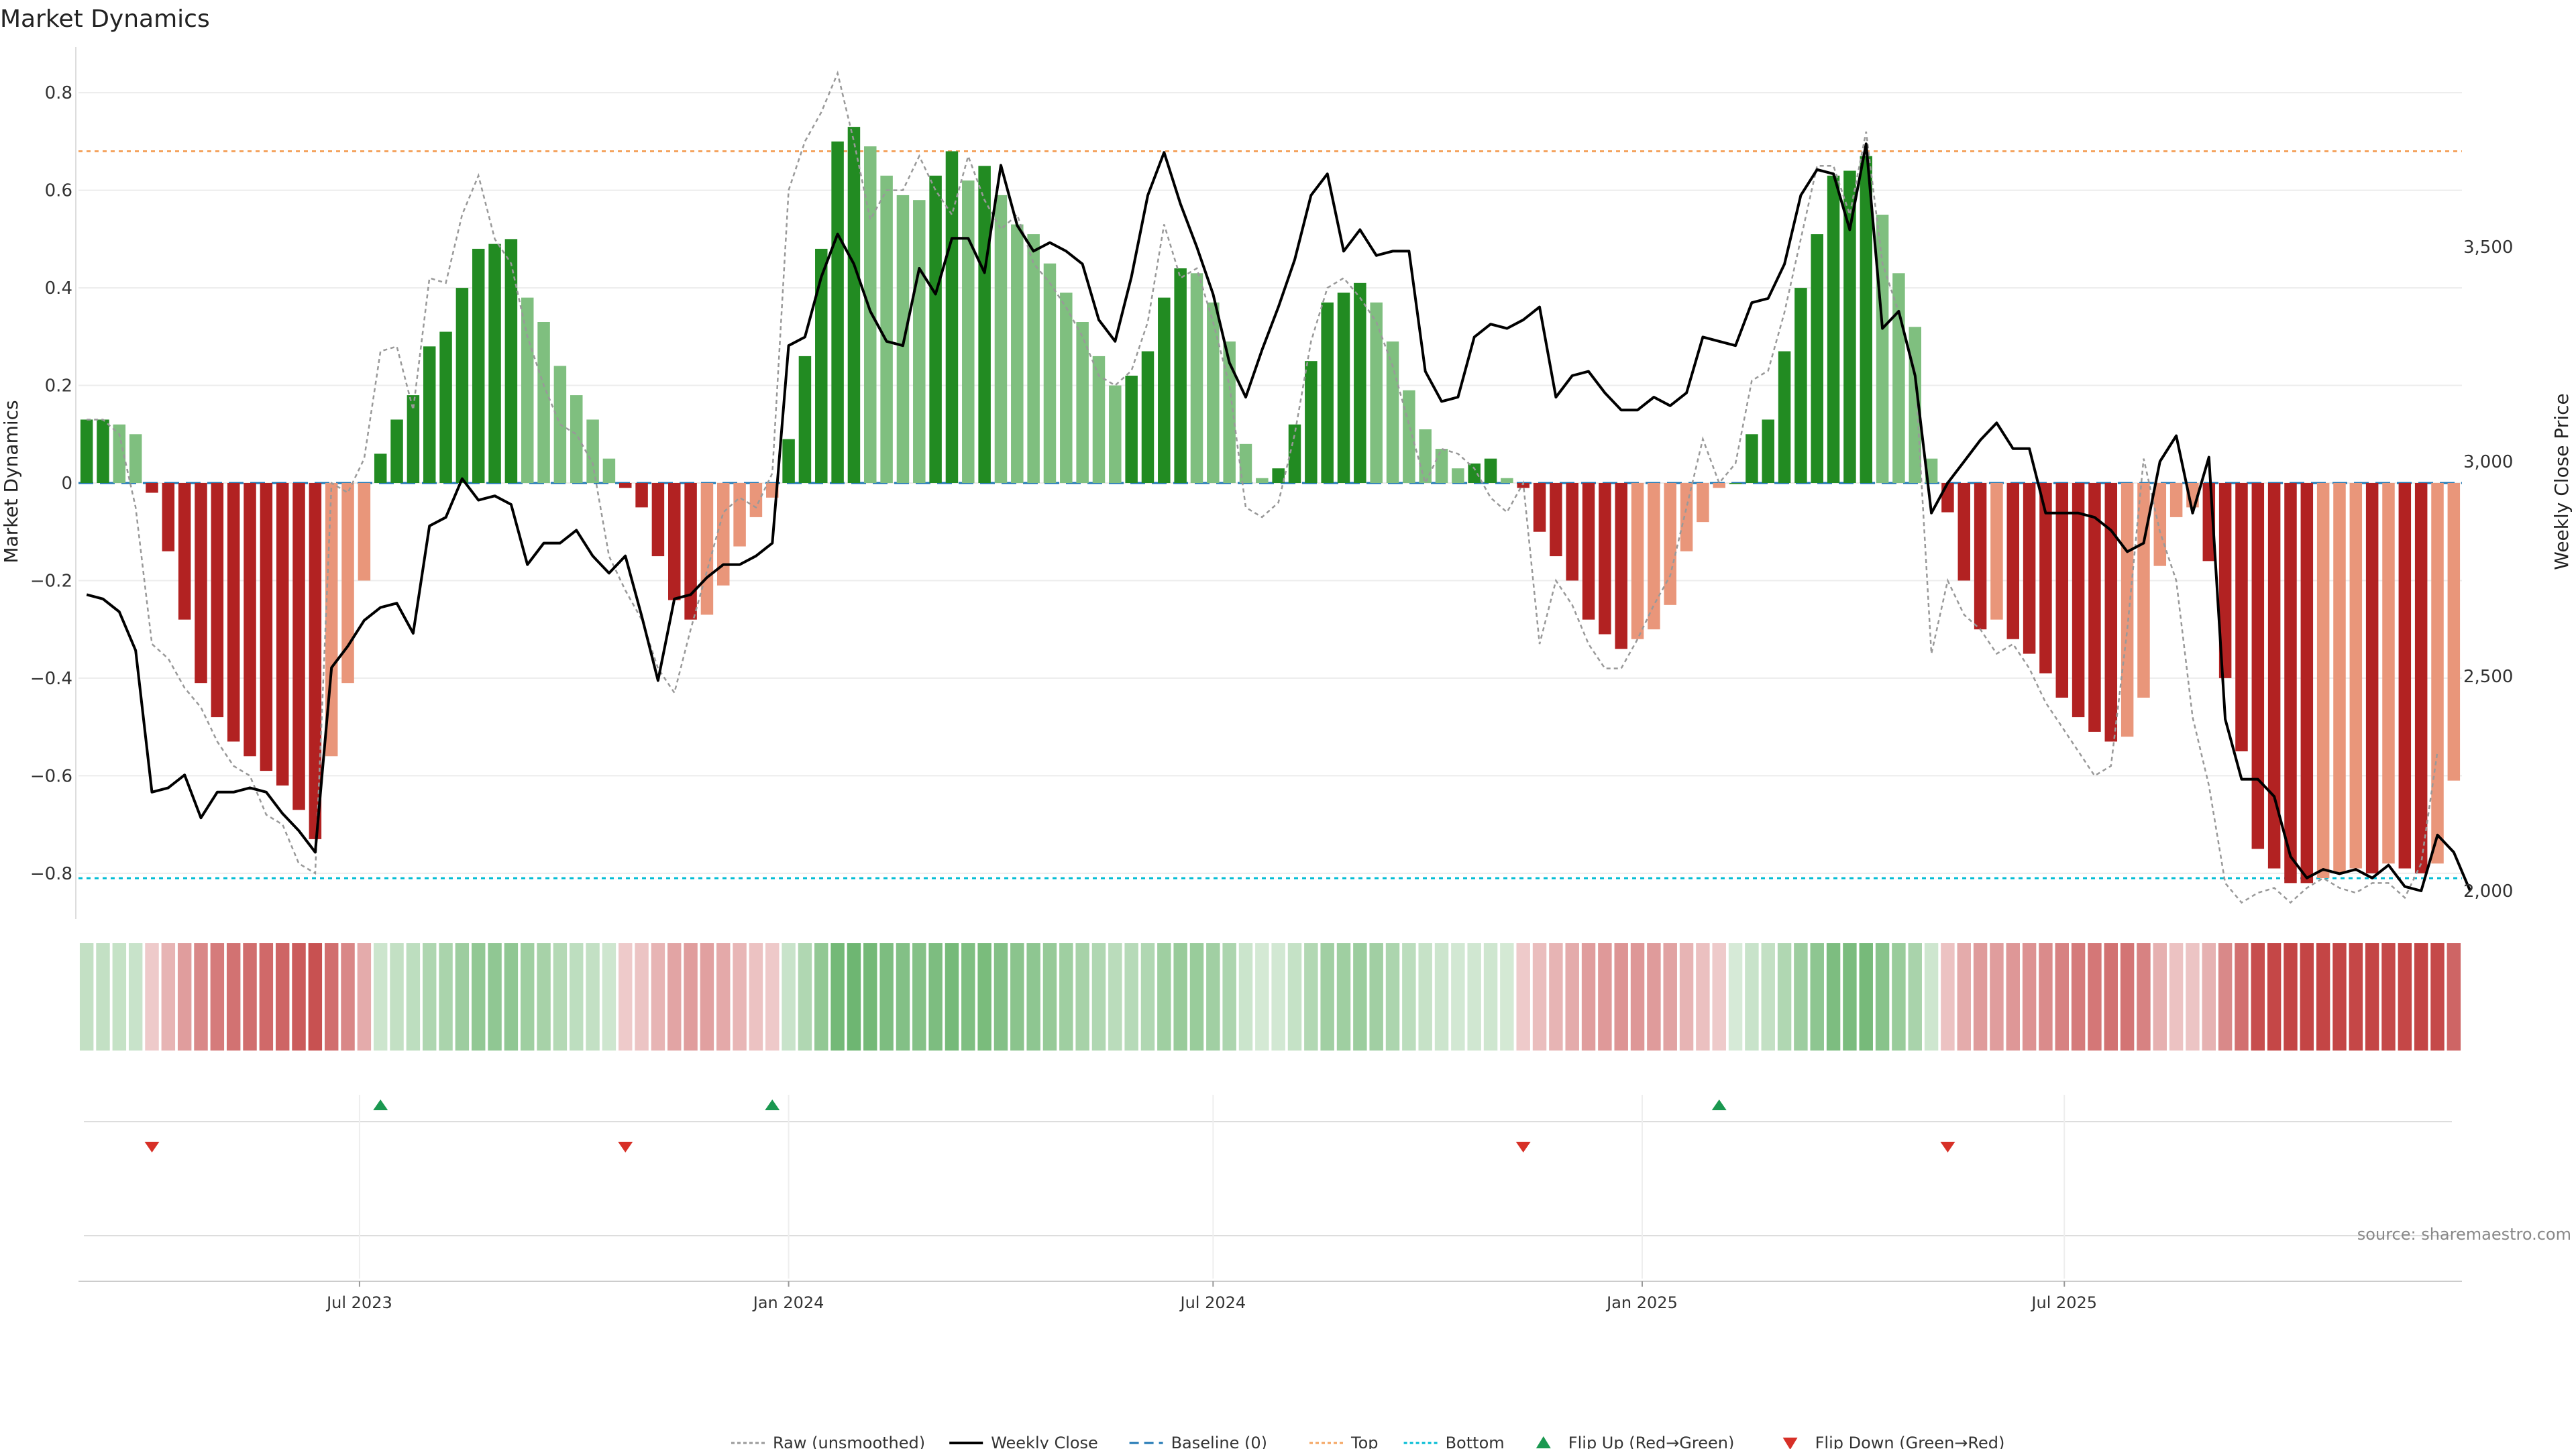 This screenshot has width=2576, height=1449. Describe the element at coordinates (1044, 1441) in the screenshot. I see `legend-label: Weekly Close` at that location.